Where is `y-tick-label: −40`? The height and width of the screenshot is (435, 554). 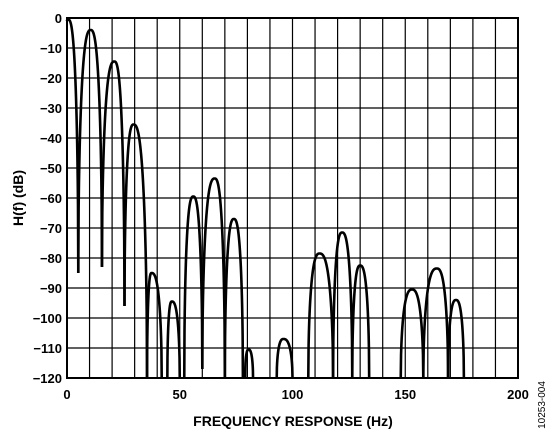
y-tick-label: −40 is located at coordinates (51, 138).